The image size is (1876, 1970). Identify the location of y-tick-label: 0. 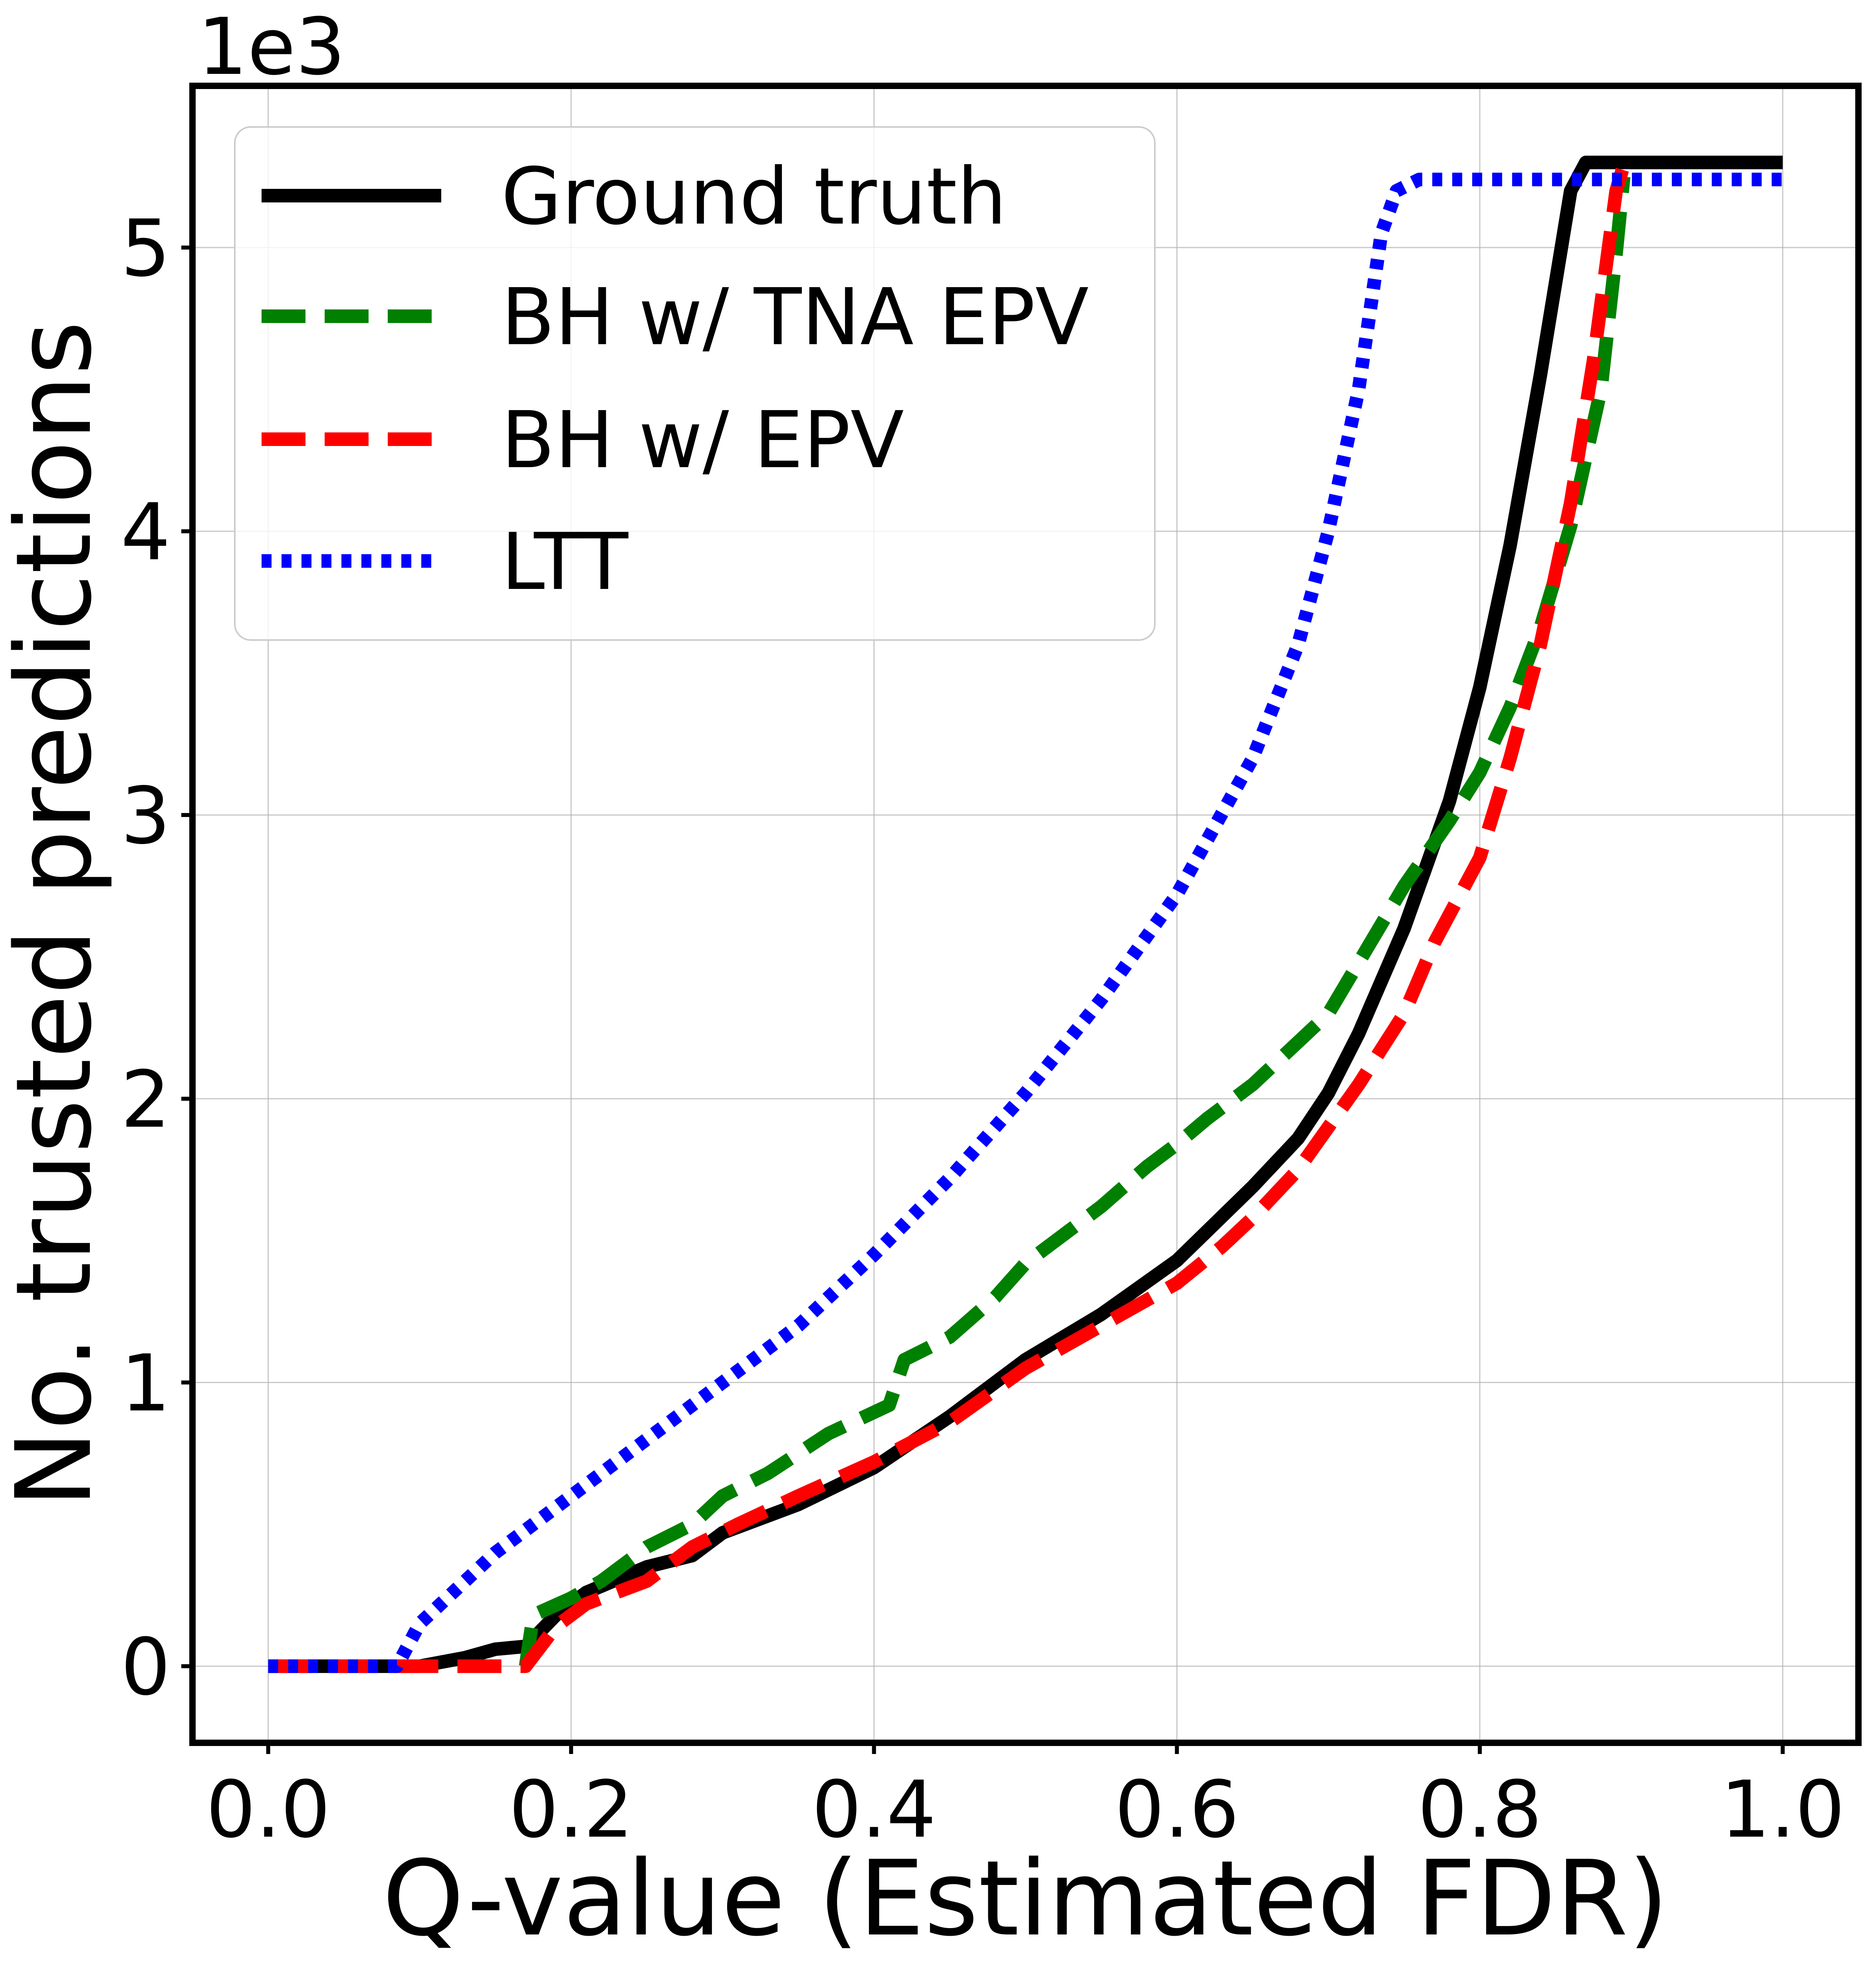
(146, 1667).